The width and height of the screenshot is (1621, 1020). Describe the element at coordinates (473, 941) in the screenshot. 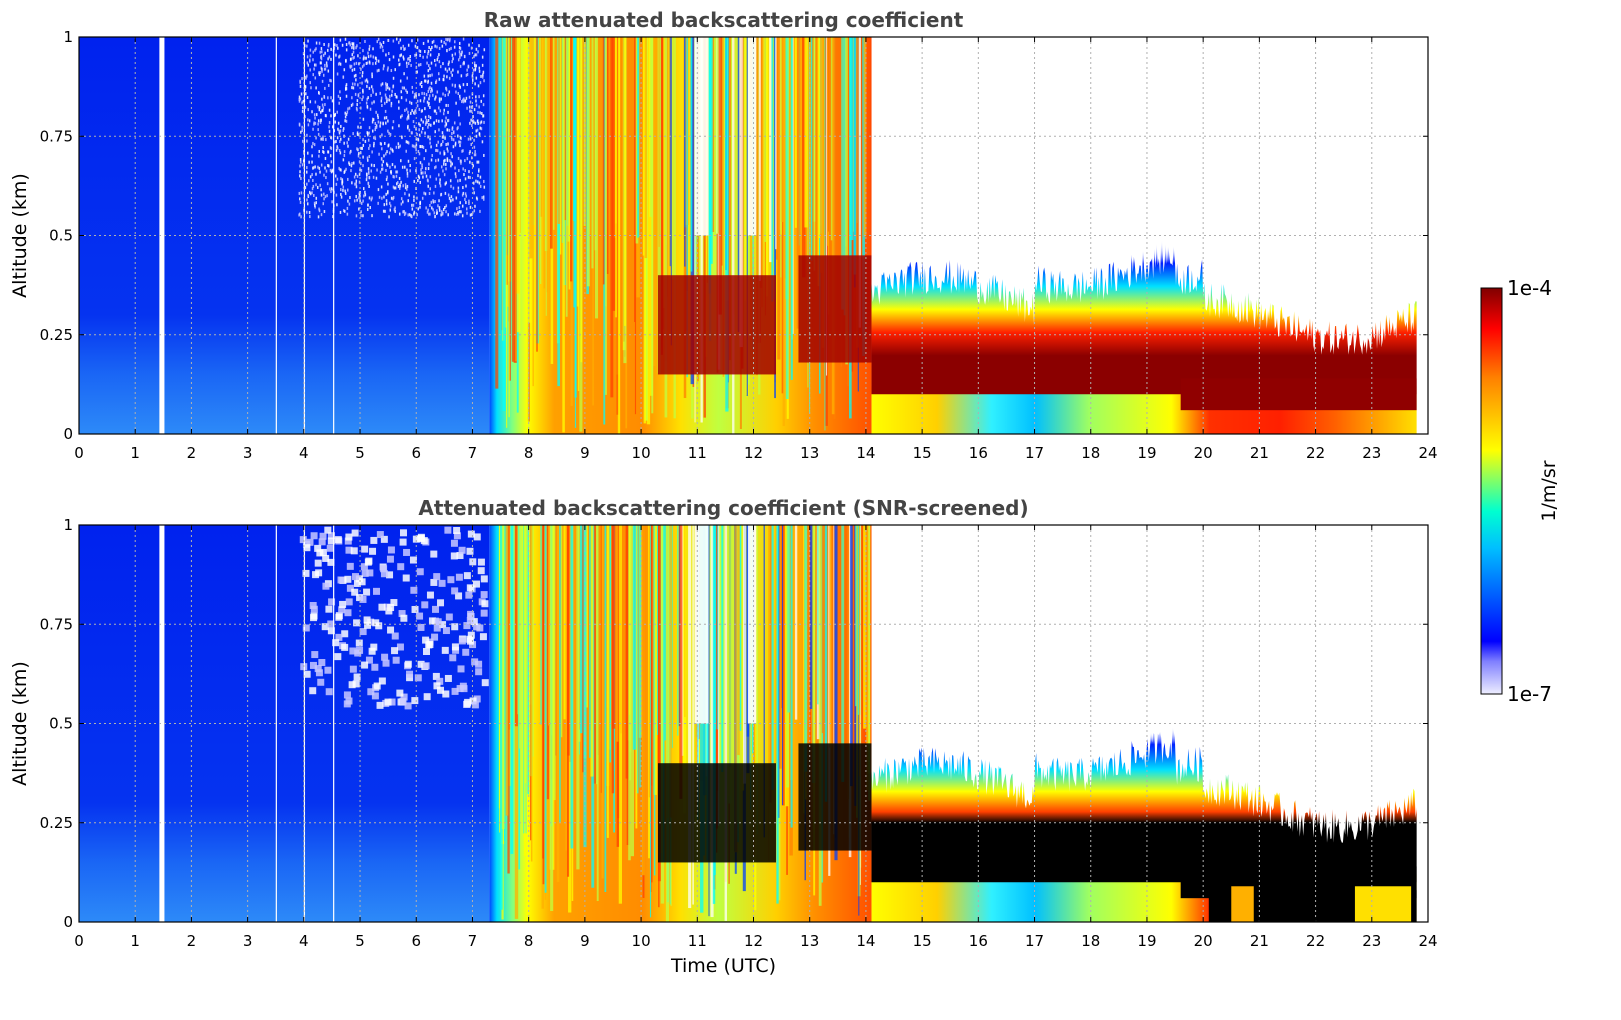

I see `x-tick-label: 7` at that location.